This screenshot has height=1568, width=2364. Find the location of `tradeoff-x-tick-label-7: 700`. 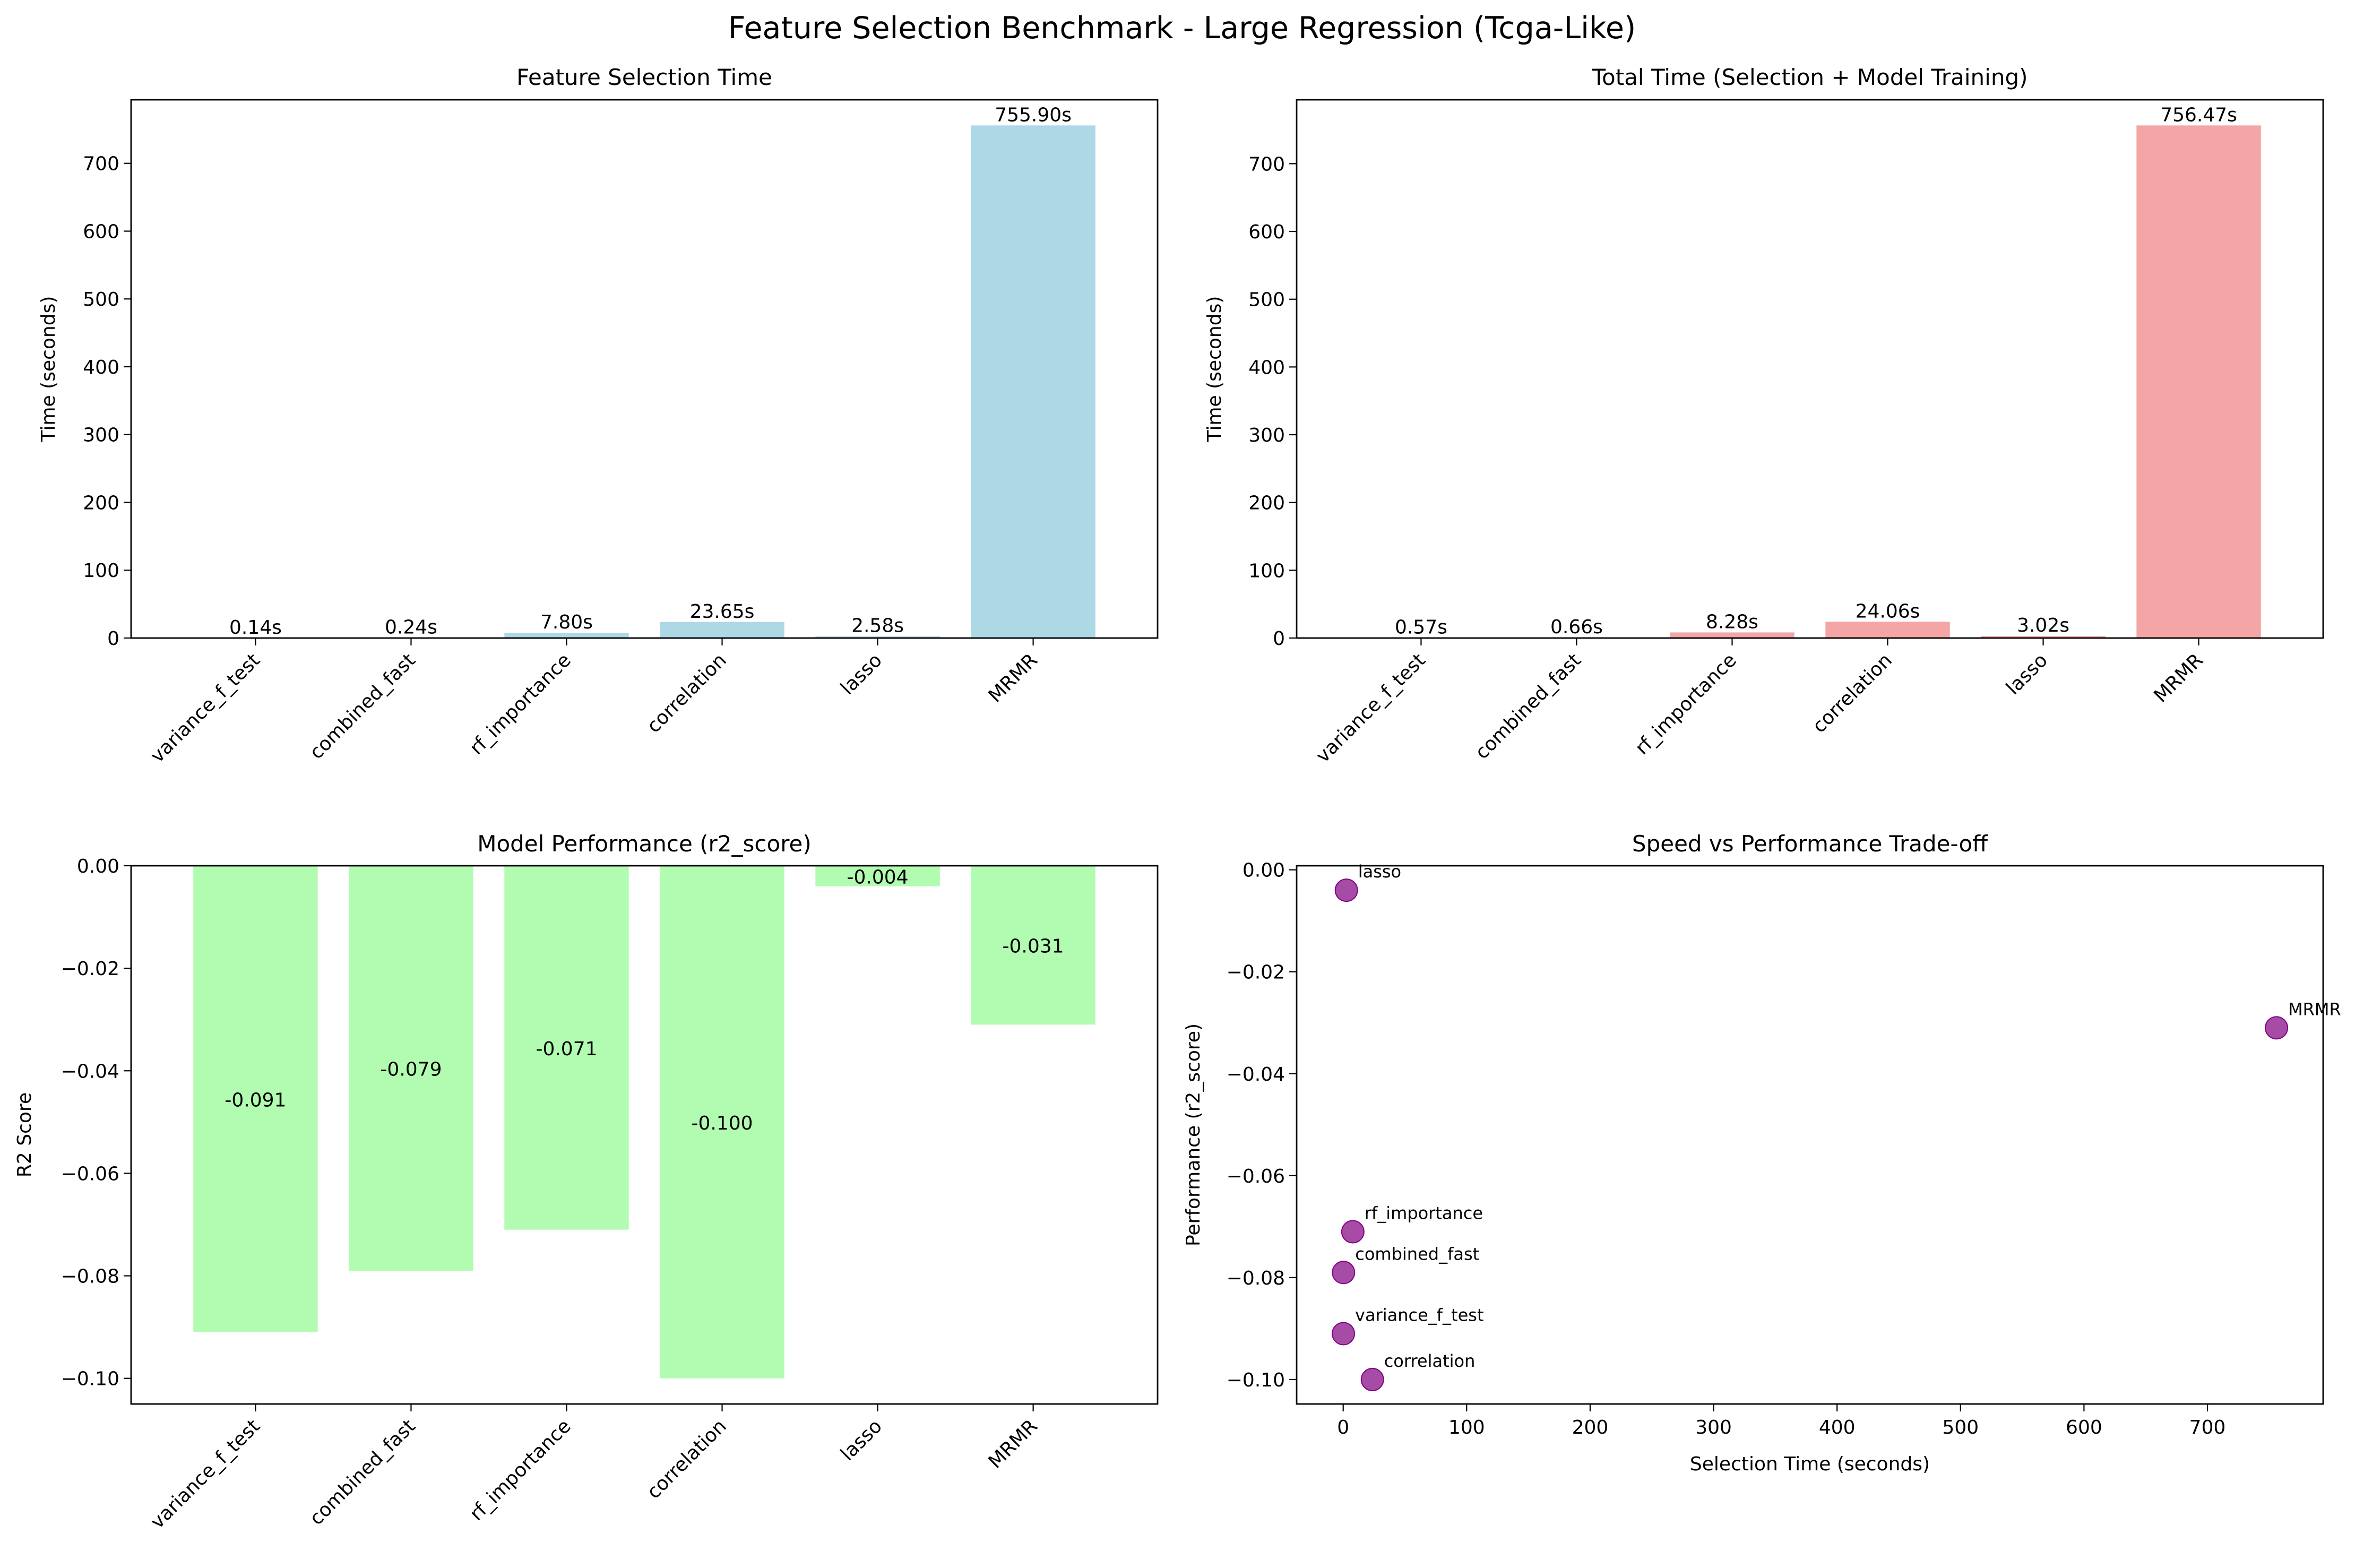

tradeoff-x-tick-label-7: 700 is located at coordinates (2207, 1428).